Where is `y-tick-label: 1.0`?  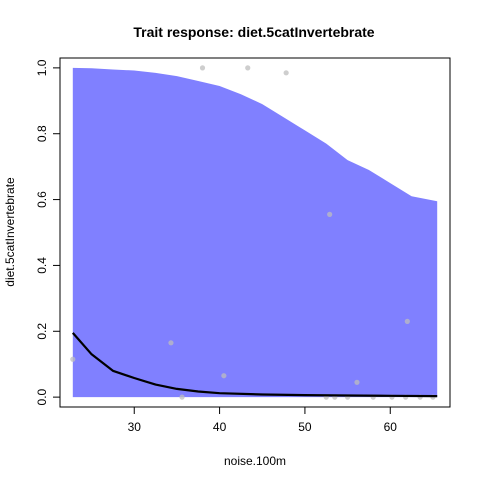
y-tick-label: 1.0 is located at coordinates (42, 67).